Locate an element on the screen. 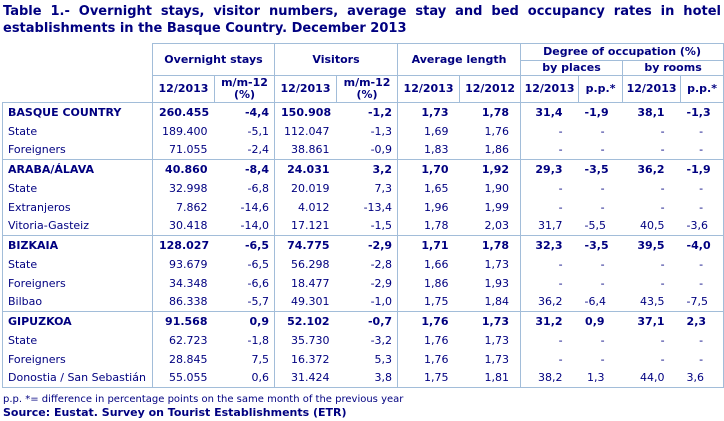  cell: -5,7 is located at coordinates (245, 302).